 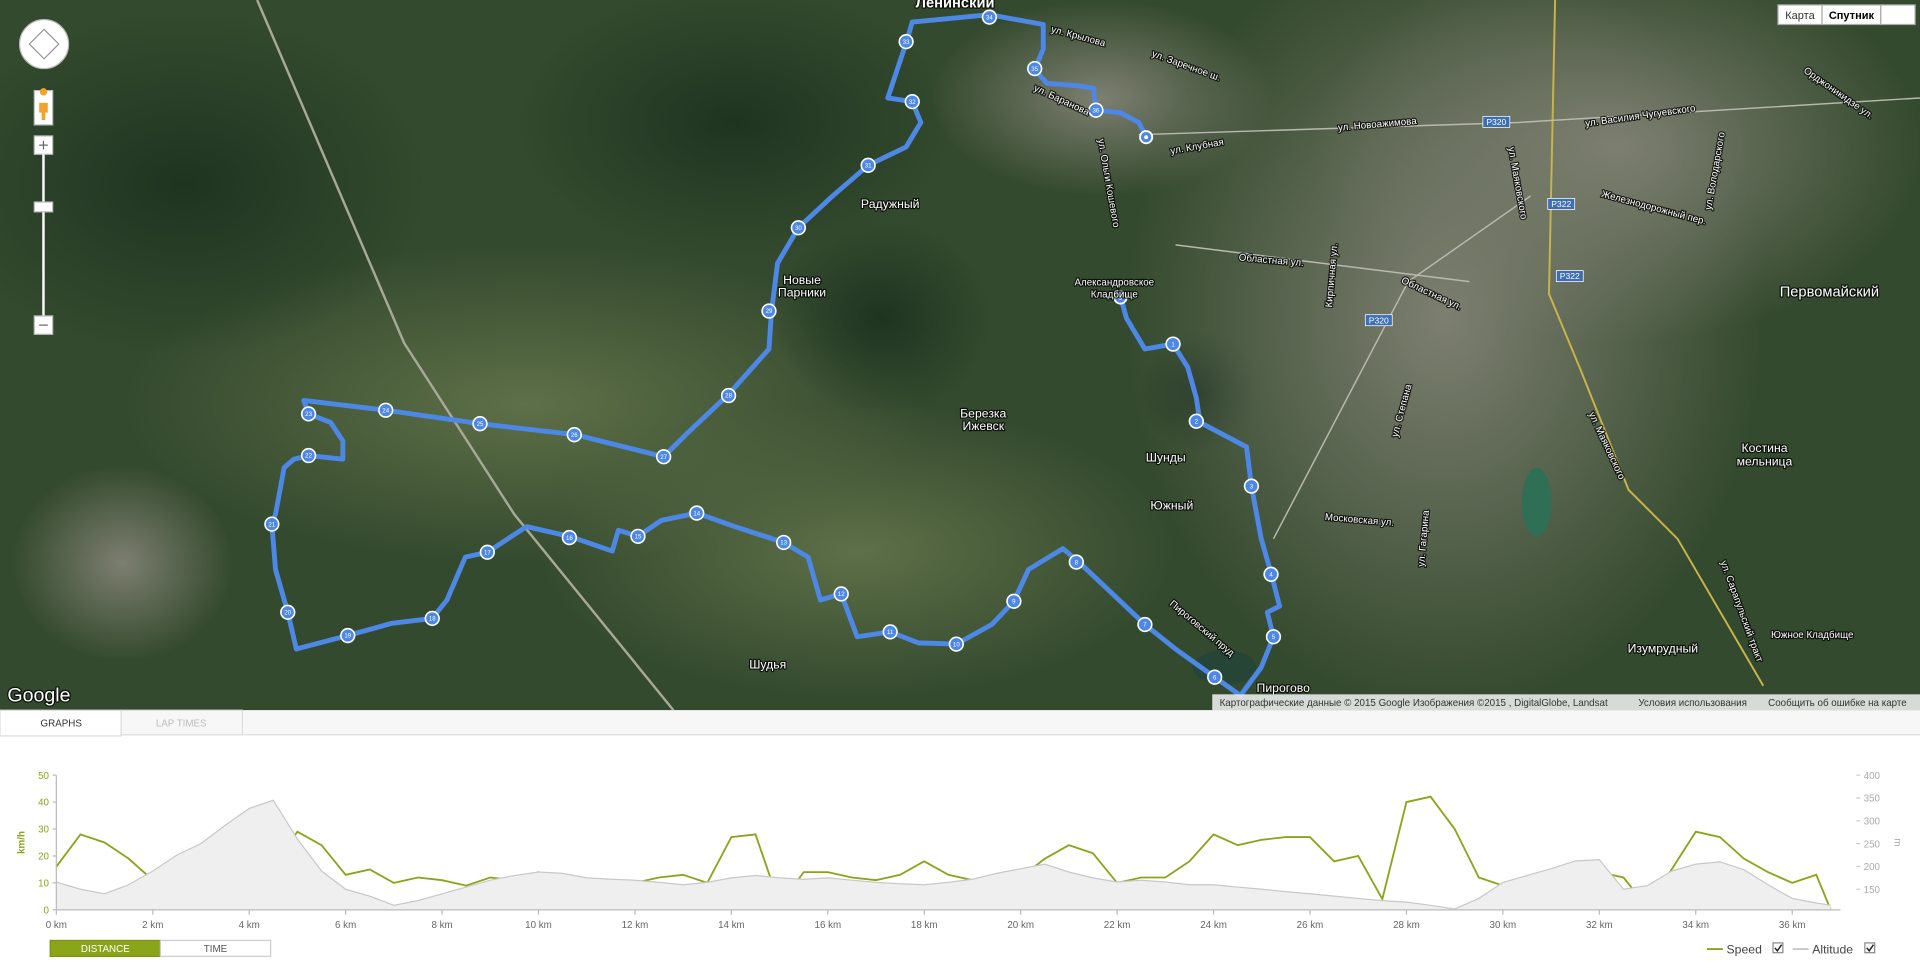 I want to click on mode-button, so click(x=215, y=948).